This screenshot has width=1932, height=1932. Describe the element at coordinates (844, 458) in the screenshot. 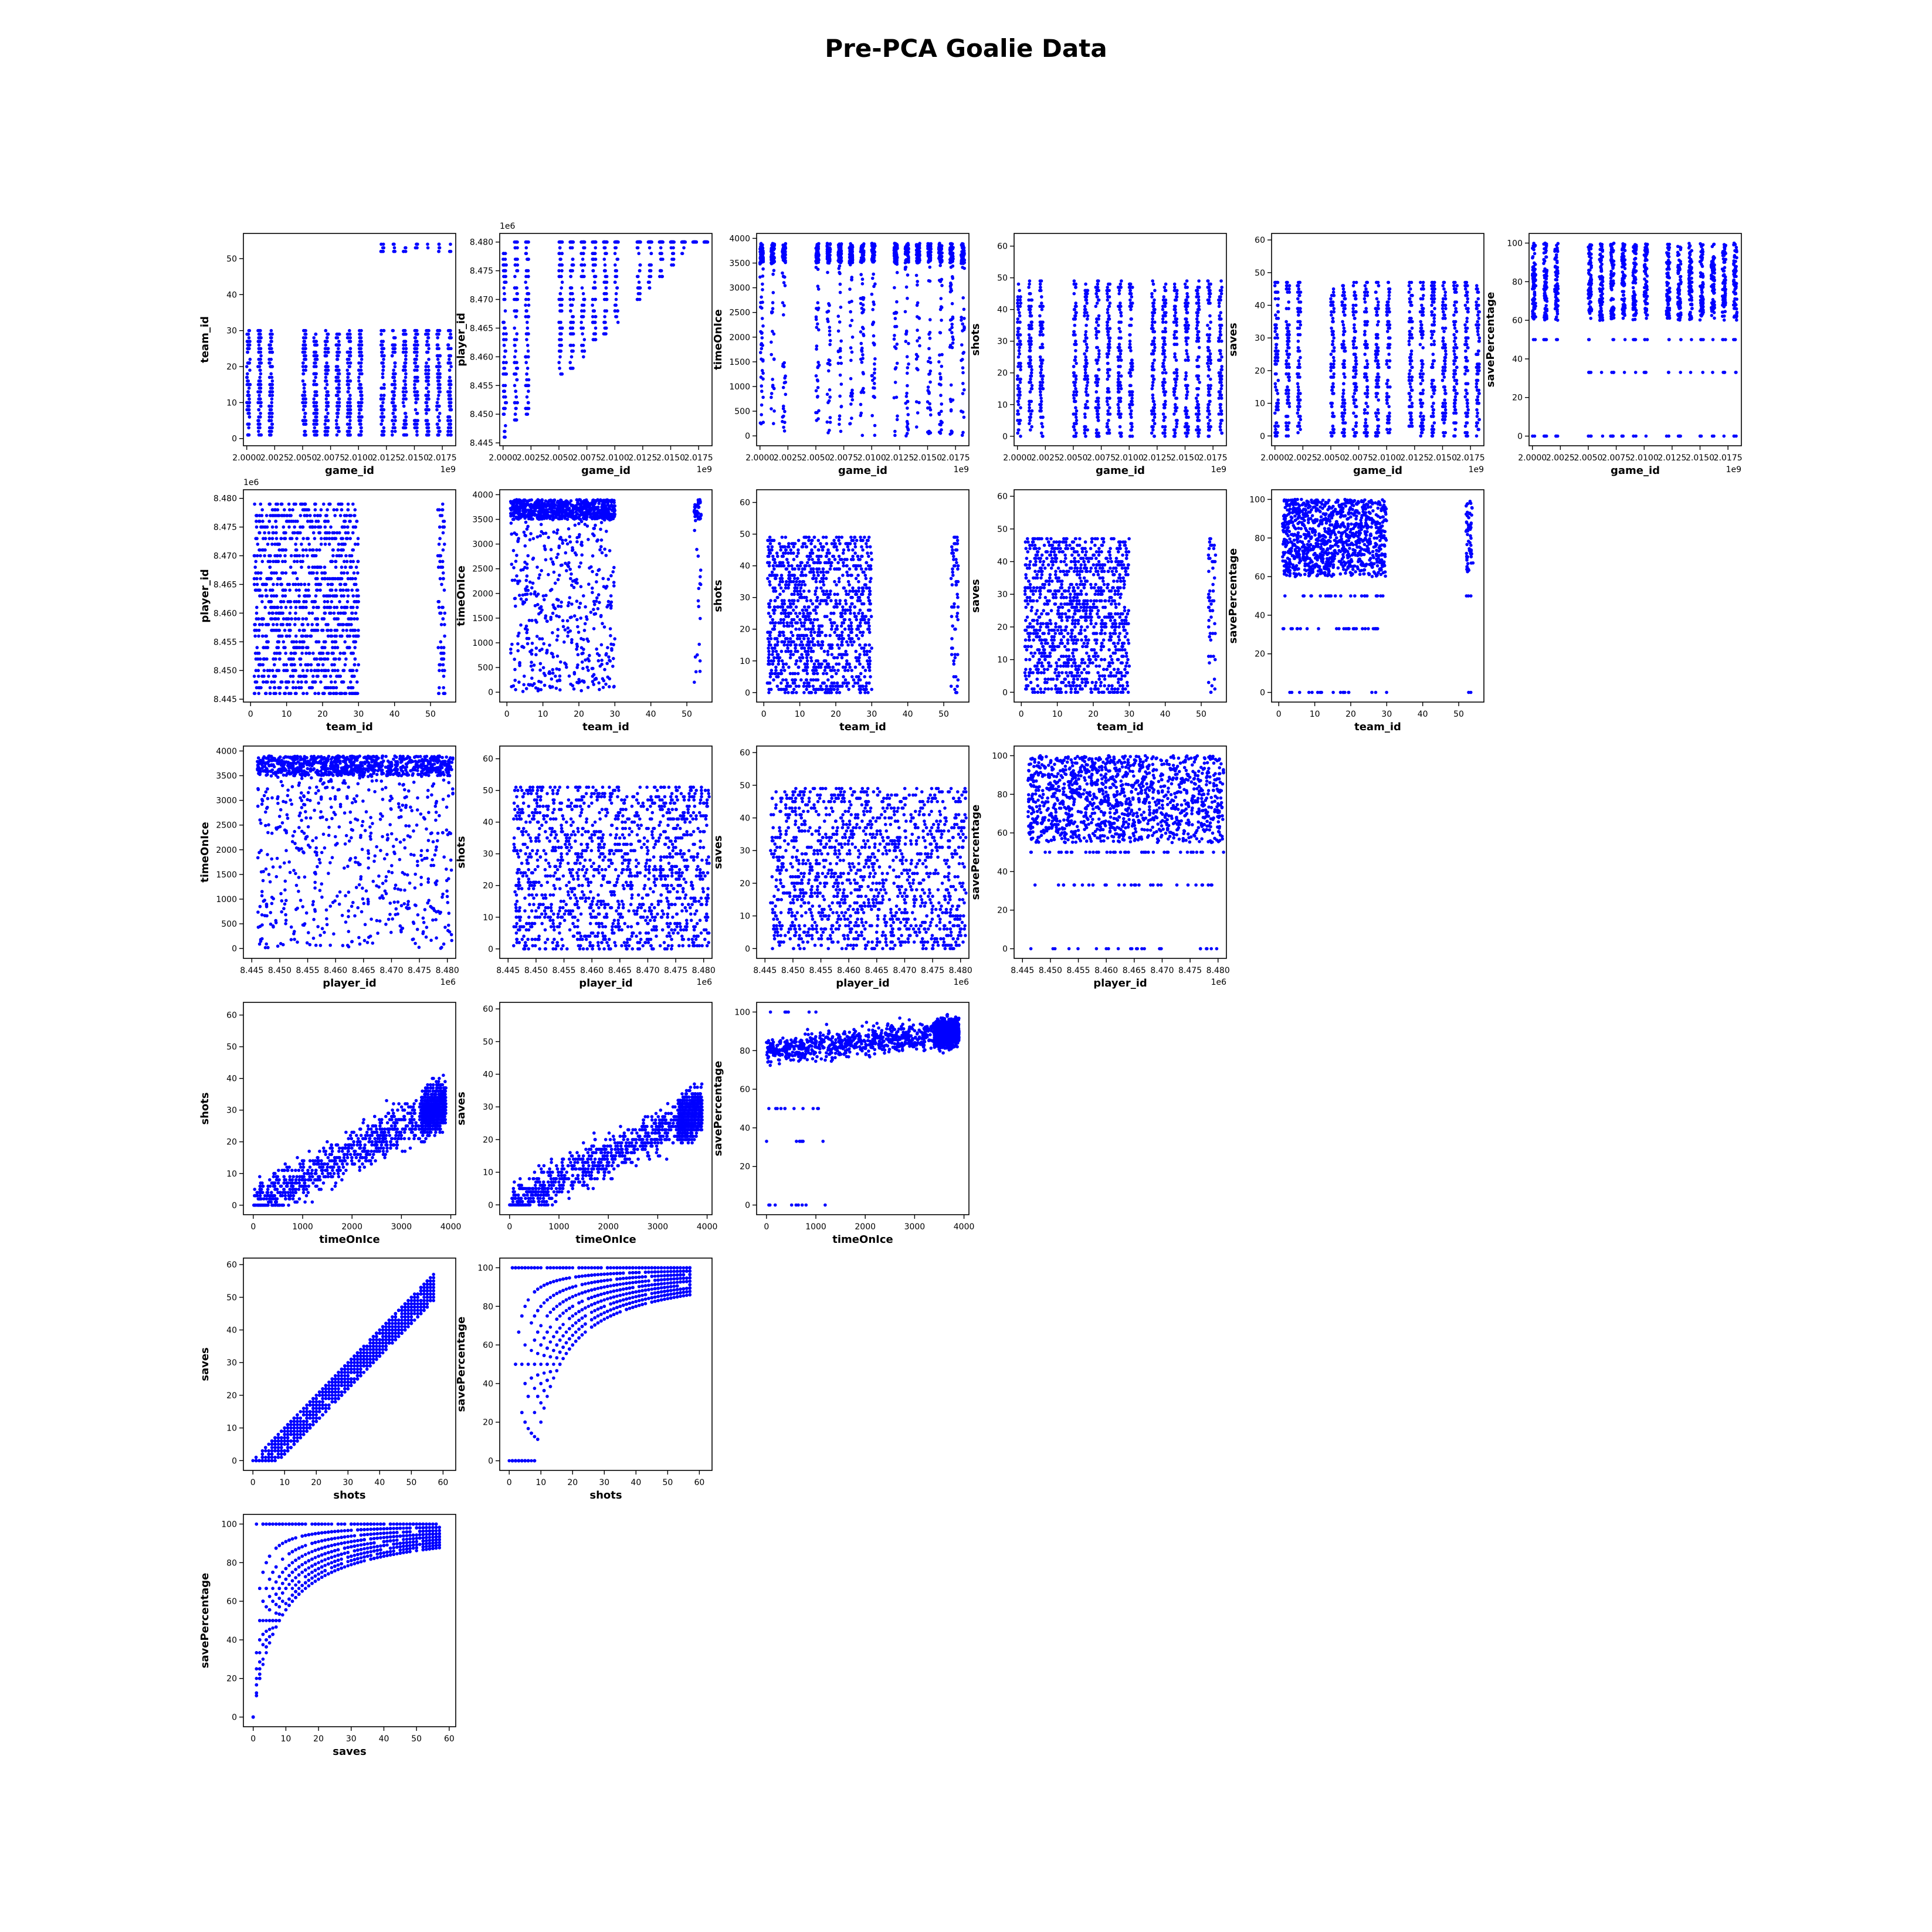

I see `x-tick-label: 2.0075` at that location.